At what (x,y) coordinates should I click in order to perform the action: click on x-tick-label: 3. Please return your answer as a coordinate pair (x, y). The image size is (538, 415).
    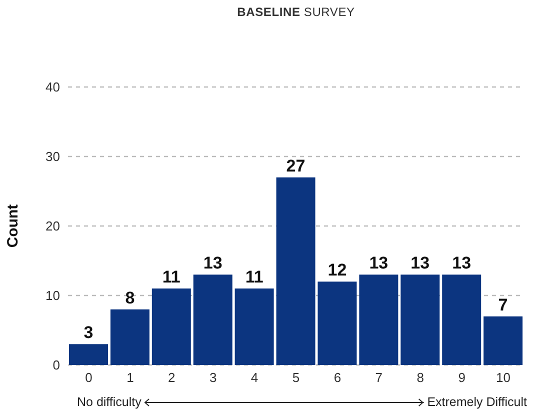
    Looking at the image, I should click on (213, 378).